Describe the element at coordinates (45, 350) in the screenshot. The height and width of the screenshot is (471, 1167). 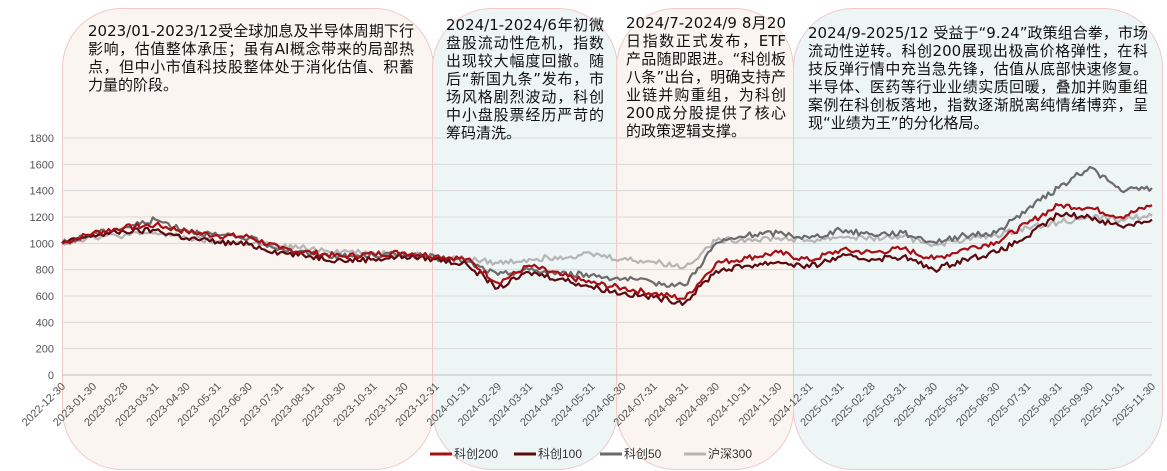
I see `y-tick-label: 200` at that location.